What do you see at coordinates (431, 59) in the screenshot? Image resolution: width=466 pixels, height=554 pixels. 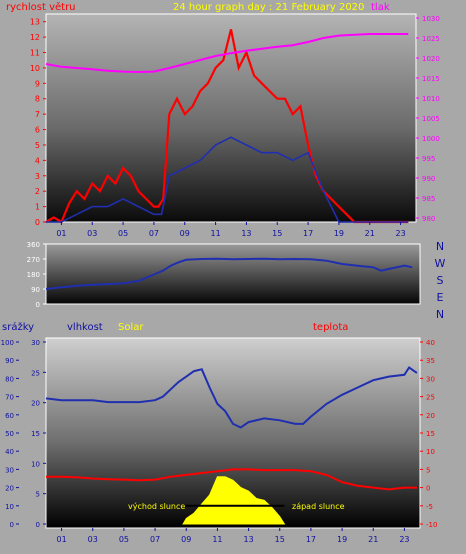 I see `pressure-y-tick-label: 1020` at bounding box center [431, 59].